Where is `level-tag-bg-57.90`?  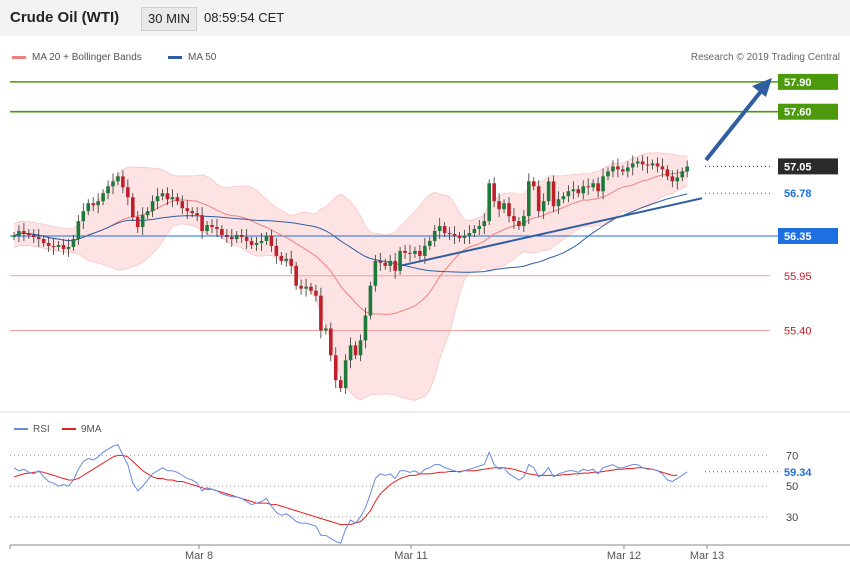 level-tag-bg-57.90 is located at coordinates (808, 81).